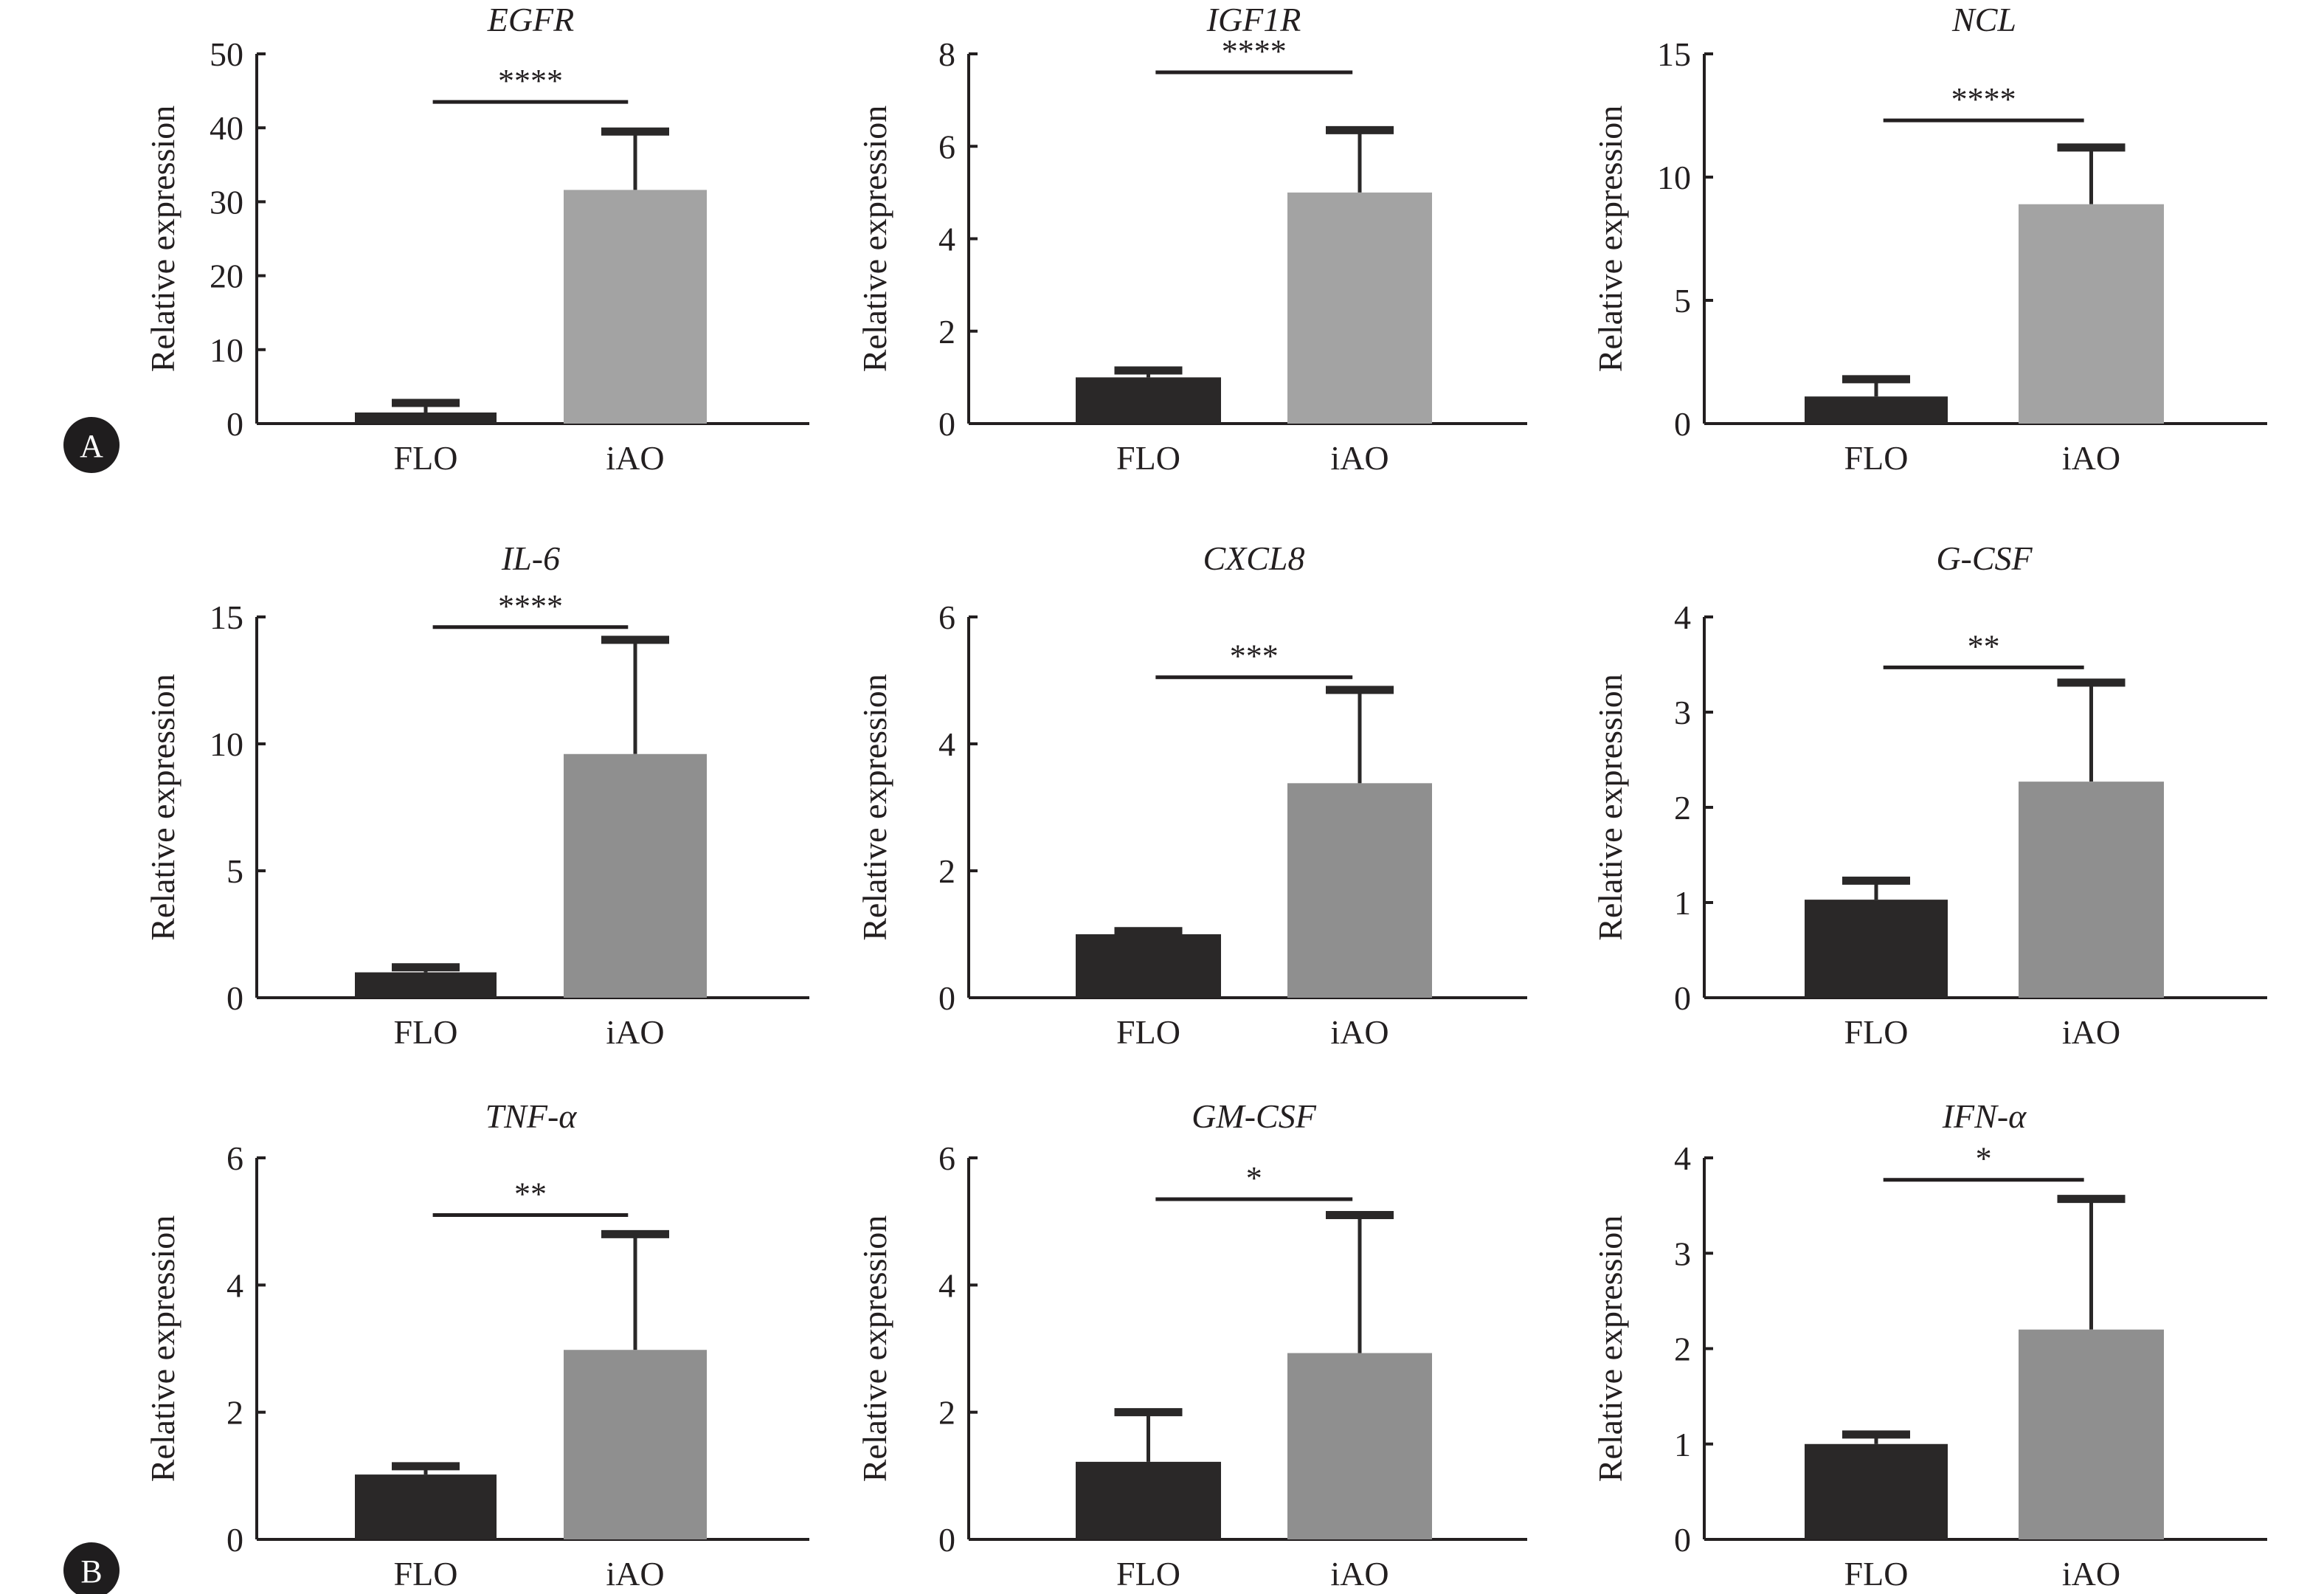 The width and height of the screenshot is (2324, 1594). What do you see at coordinates (1984, 646) in the screenshot?
I see `significance-label: **` at bounding box center [1984, 646].